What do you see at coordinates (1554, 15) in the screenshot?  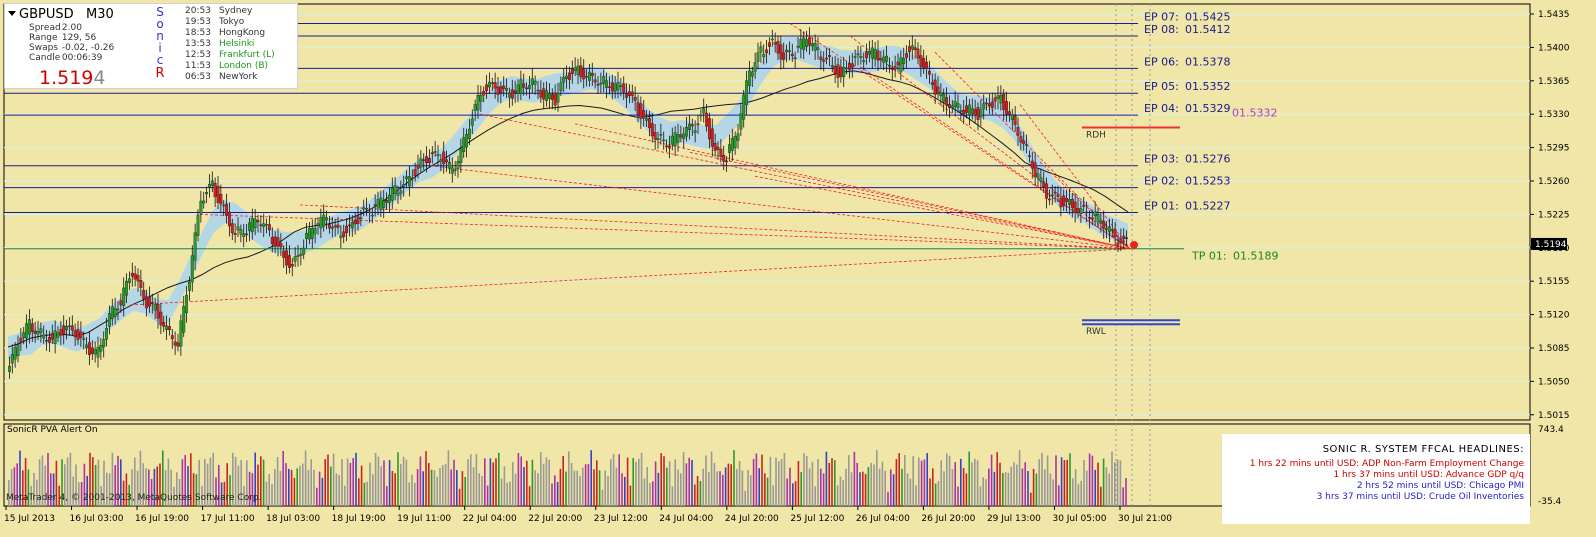 I see `y-tick-label: 1.5435` at bounding box center [1554, 15].